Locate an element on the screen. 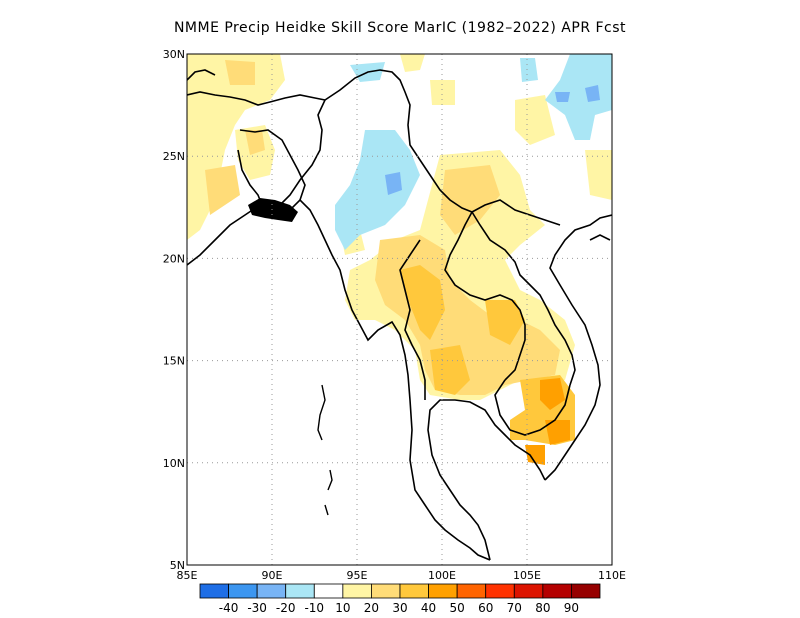 The image size is (800, 618). latitude-ticks: 5N 10N 15N 20N 25N 30N is located at coordinates (174, 310).